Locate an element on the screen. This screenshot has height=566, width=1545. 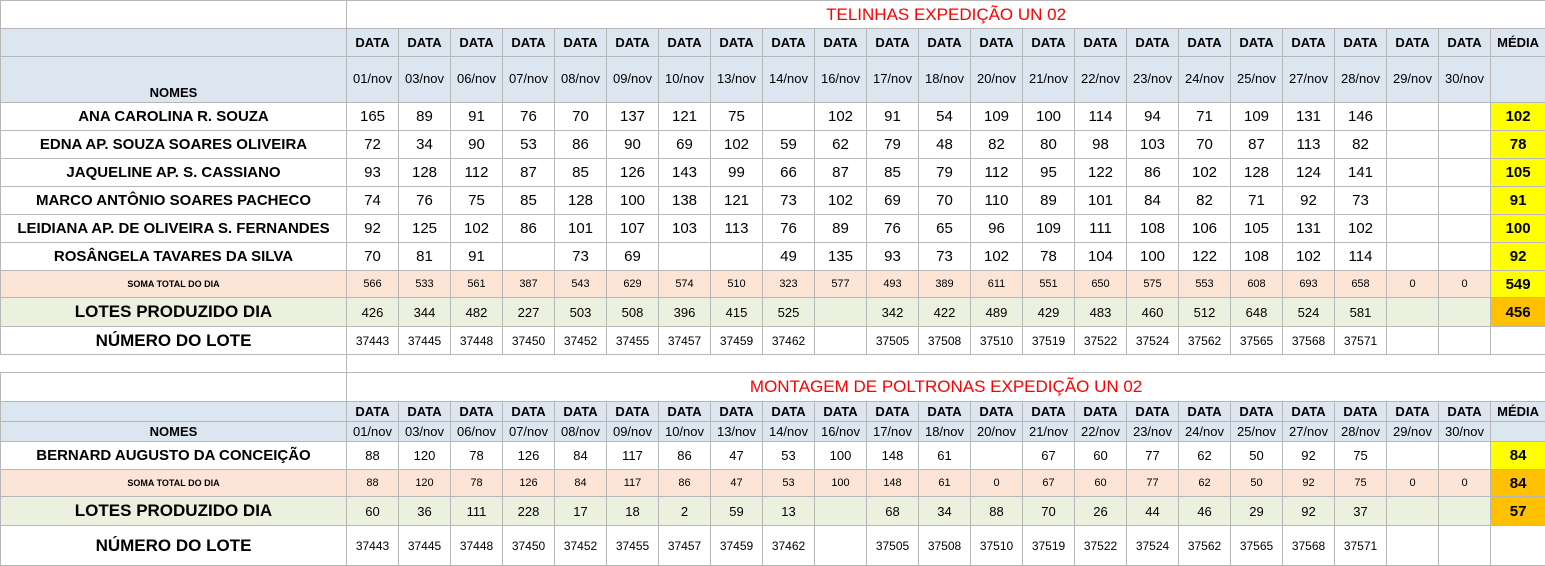
employee-name: MARCO ANTÔNIO SOARES PACHECO is located at coordinates (174, 201).